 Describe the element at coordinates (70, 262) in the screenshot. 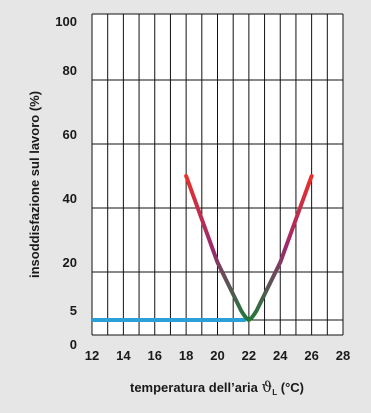

I see `y-tick-label: 20` at that location.